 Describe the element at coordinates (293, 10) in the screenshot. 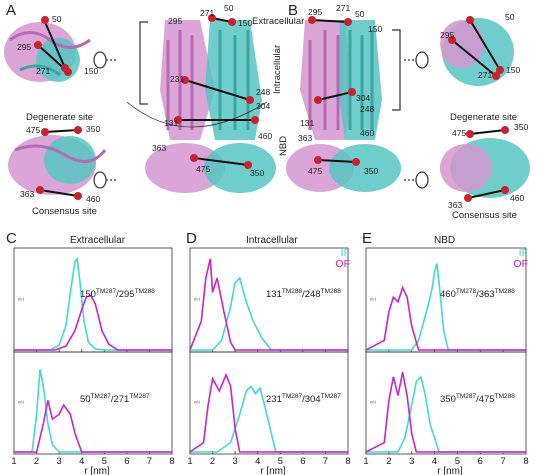

I see `panel-b-letter: B` at that location.